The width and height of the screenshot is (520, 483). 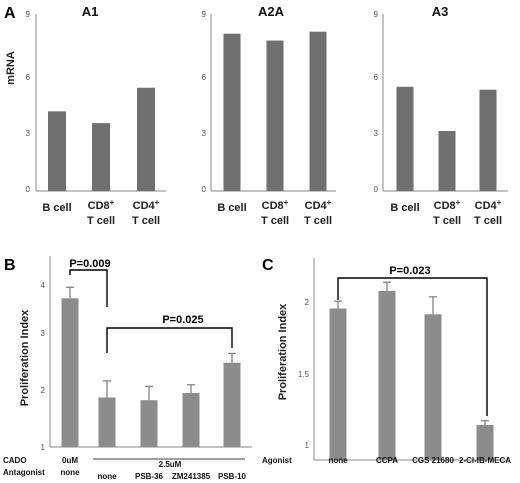 I want to click on chart-b-cado-value: 2.5uM, so click(x=170, y=464).